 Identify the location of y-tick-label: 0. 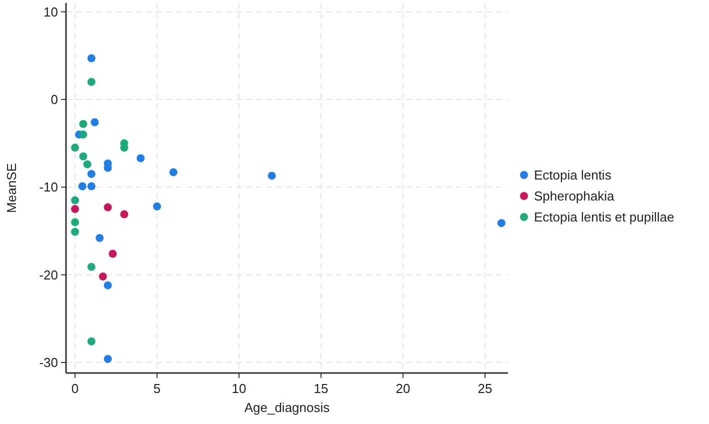
(54, 99).